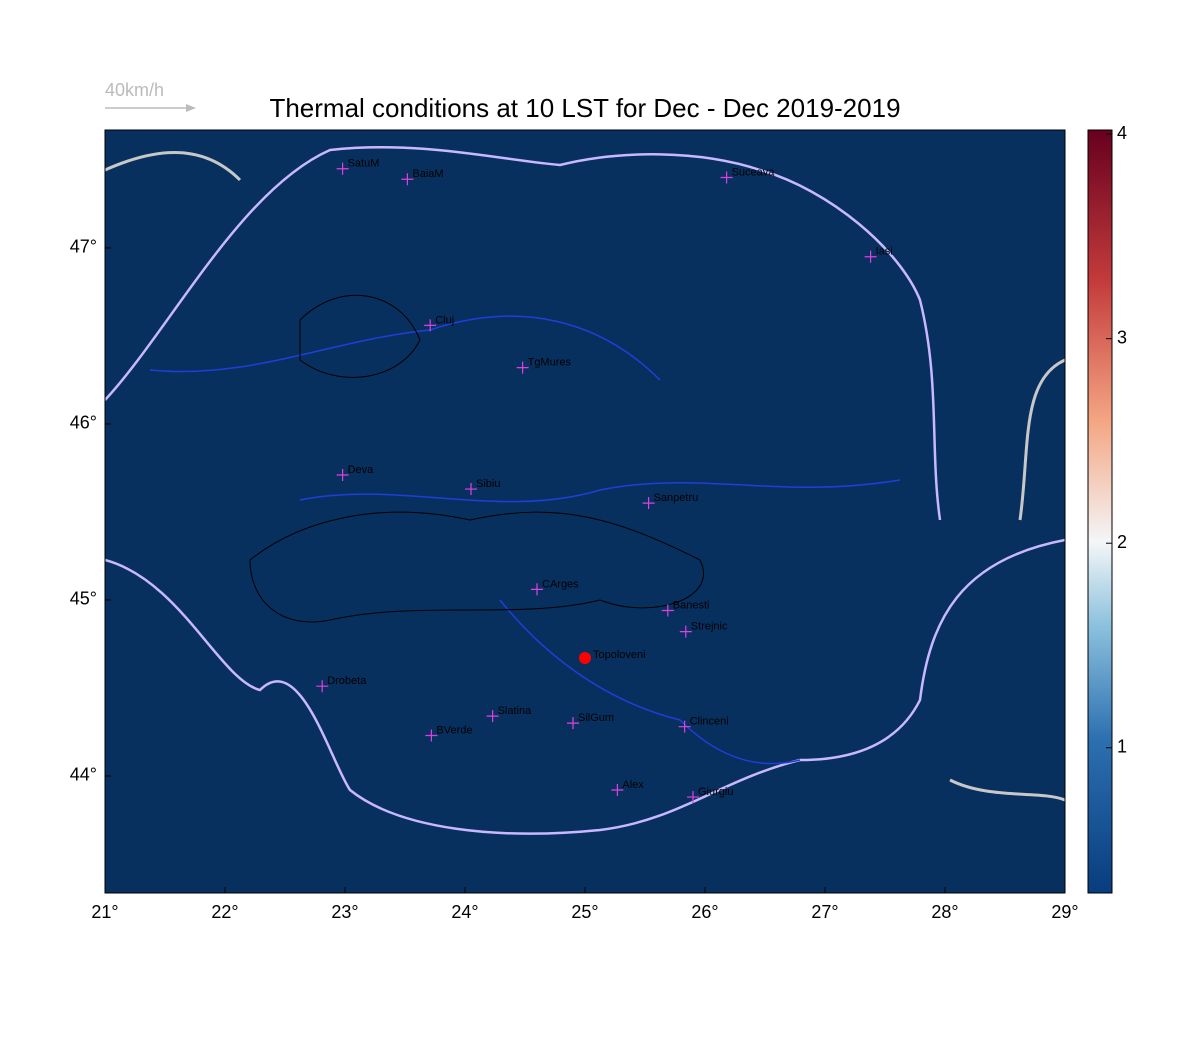 The image size is (1200, 1055). Describe the element at coordinates (476, 458) in the screenshot. I see `contour` at that location.